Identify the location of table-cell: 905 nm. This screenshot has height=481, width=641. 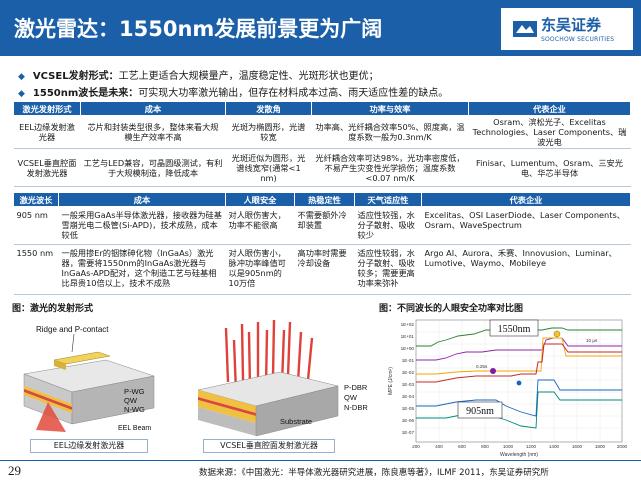
(36, 225).